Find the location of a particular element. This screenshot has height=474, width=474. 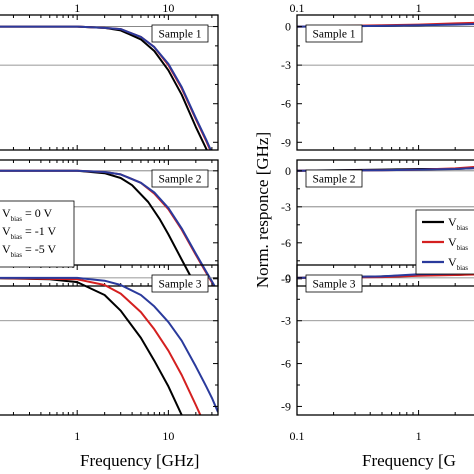

legend-entry: Vbias = -5 V is located at coordinates (29, 250).